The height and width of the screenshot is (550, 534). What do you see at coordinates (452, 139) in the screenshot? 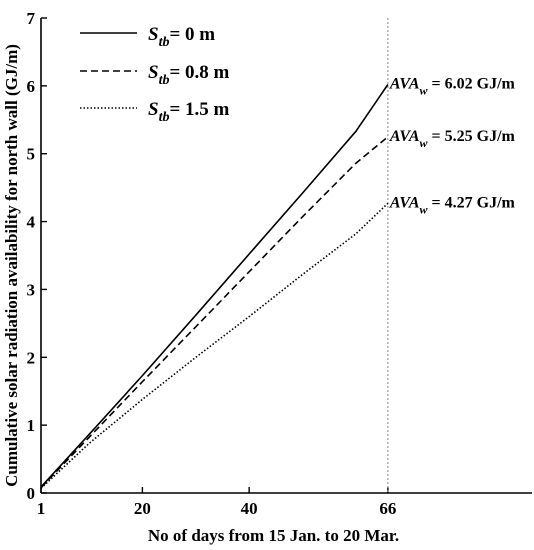
I see `annotation-2: AVAw = 5.25 GJ/m` at bounding box center [452, 139].